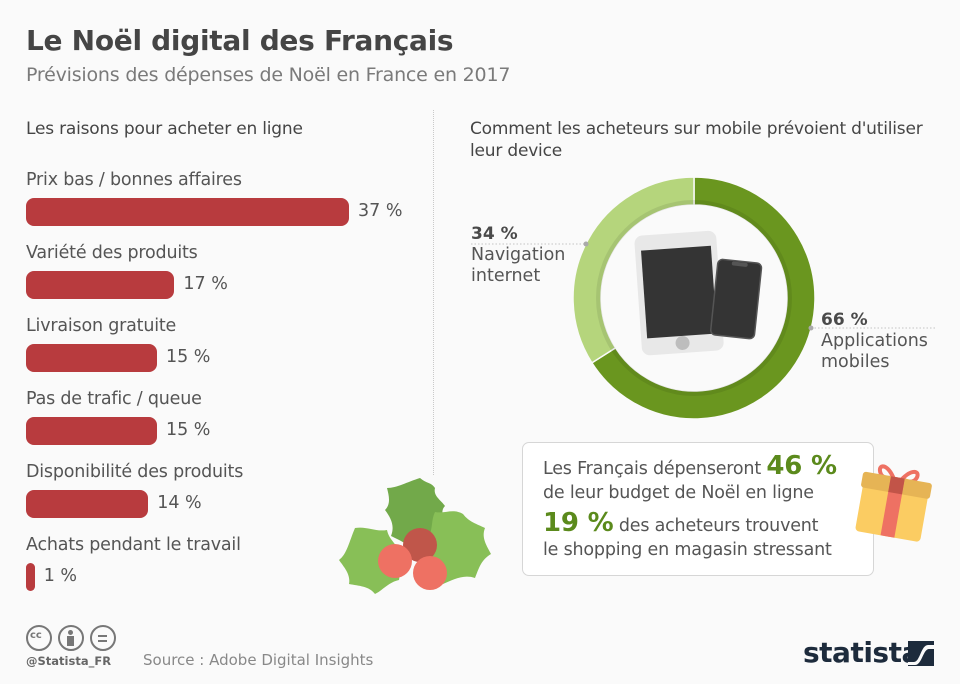 This screenshot has height=684, width=960. Describe the element at coordinates (655, 469) in the screenshot. I see `info-text-1: Les Français dépenseront` at that location.